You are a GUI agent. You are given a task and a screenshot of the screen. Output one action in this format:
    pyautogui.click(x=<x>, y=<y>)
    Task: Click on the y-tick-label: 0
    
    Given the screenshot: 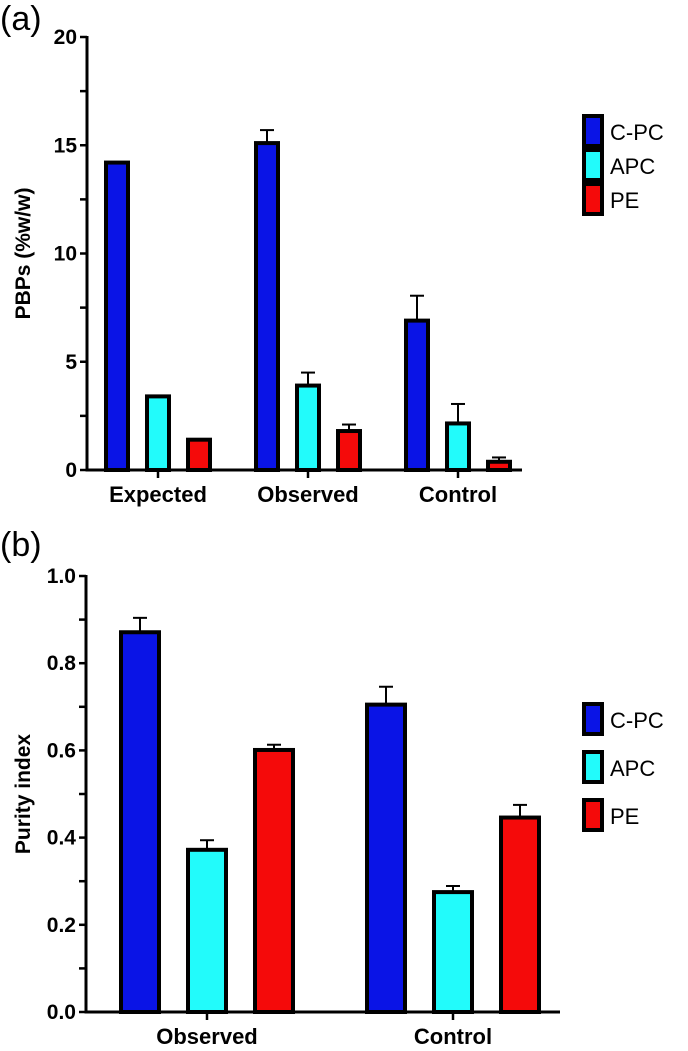 What is the action you would take?
    pyautogui.click(x=71, y=470)
    